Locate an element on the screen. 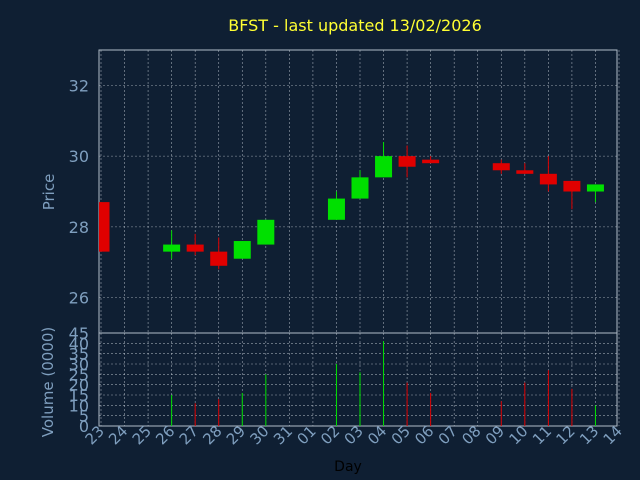  volume-tick-label: 5 is located at coordinates (84, 416).